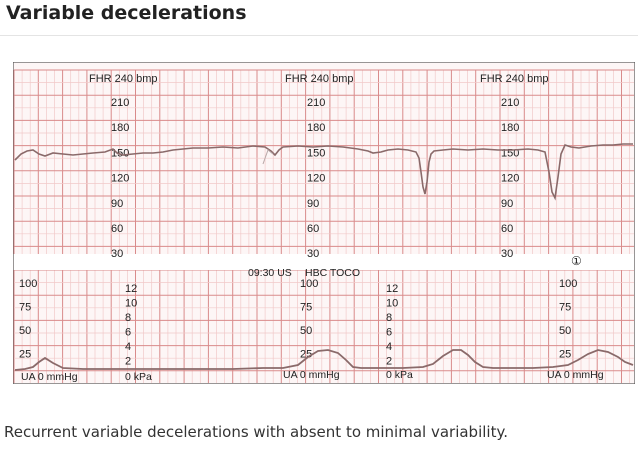 The image size is (638, 451). Describe the element at coordinates (316, 153) in the screenshot. I see `fhr-scale-label: 150` at that location.